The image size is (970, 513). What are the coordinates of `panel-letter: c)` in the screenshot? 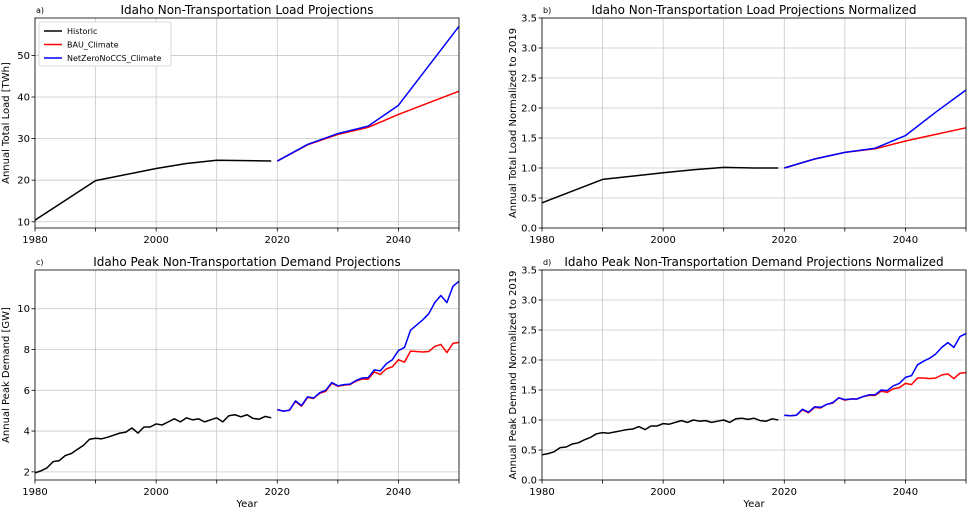 It's located at (40, 262).